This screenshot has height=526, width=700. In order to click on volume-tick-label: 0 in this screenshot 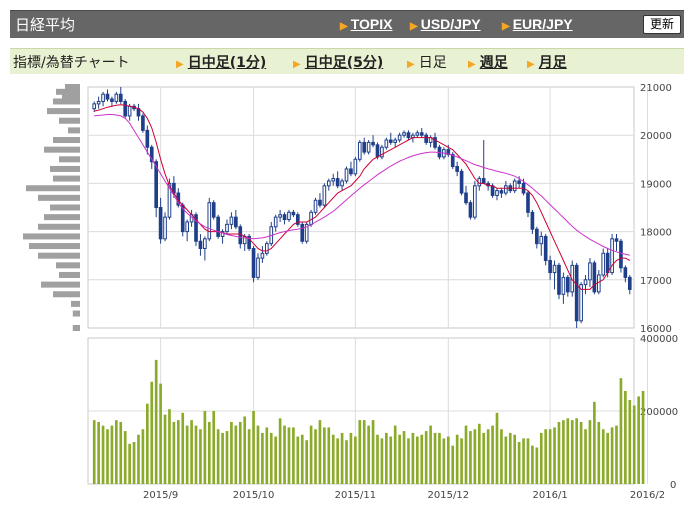, I will do `click(673, 485)`.